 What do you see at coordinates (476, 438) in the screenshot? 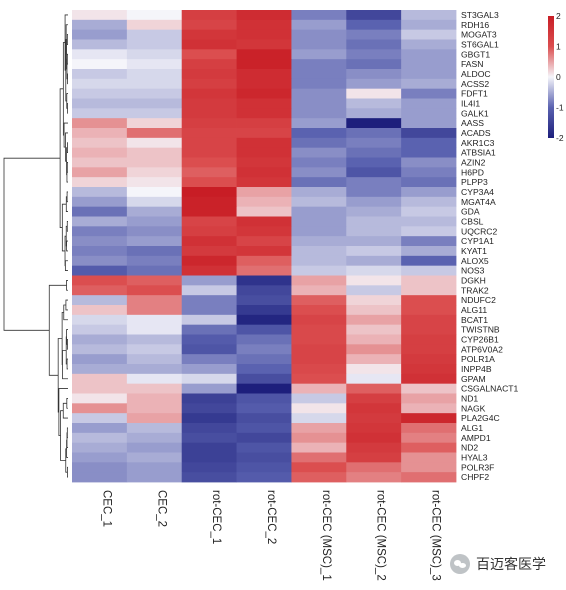
I see `row-label: AMPD1` at bounding box center [476, 438].